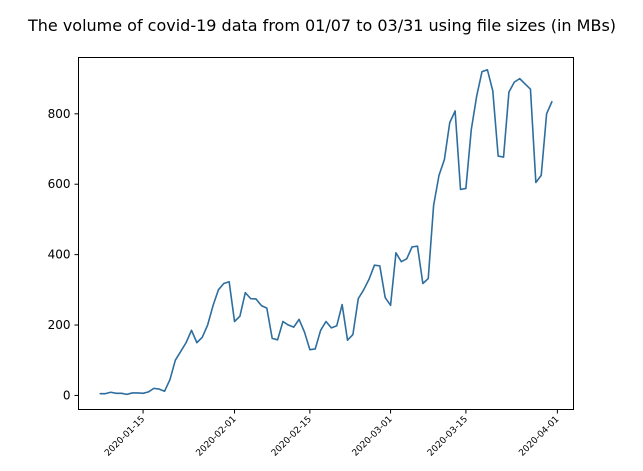 This screenshot has width=643, height=471. Describe the element at coordinates (217, 437) in the screenshot. I see `x-tick-label: 2020-02-01` at that location.